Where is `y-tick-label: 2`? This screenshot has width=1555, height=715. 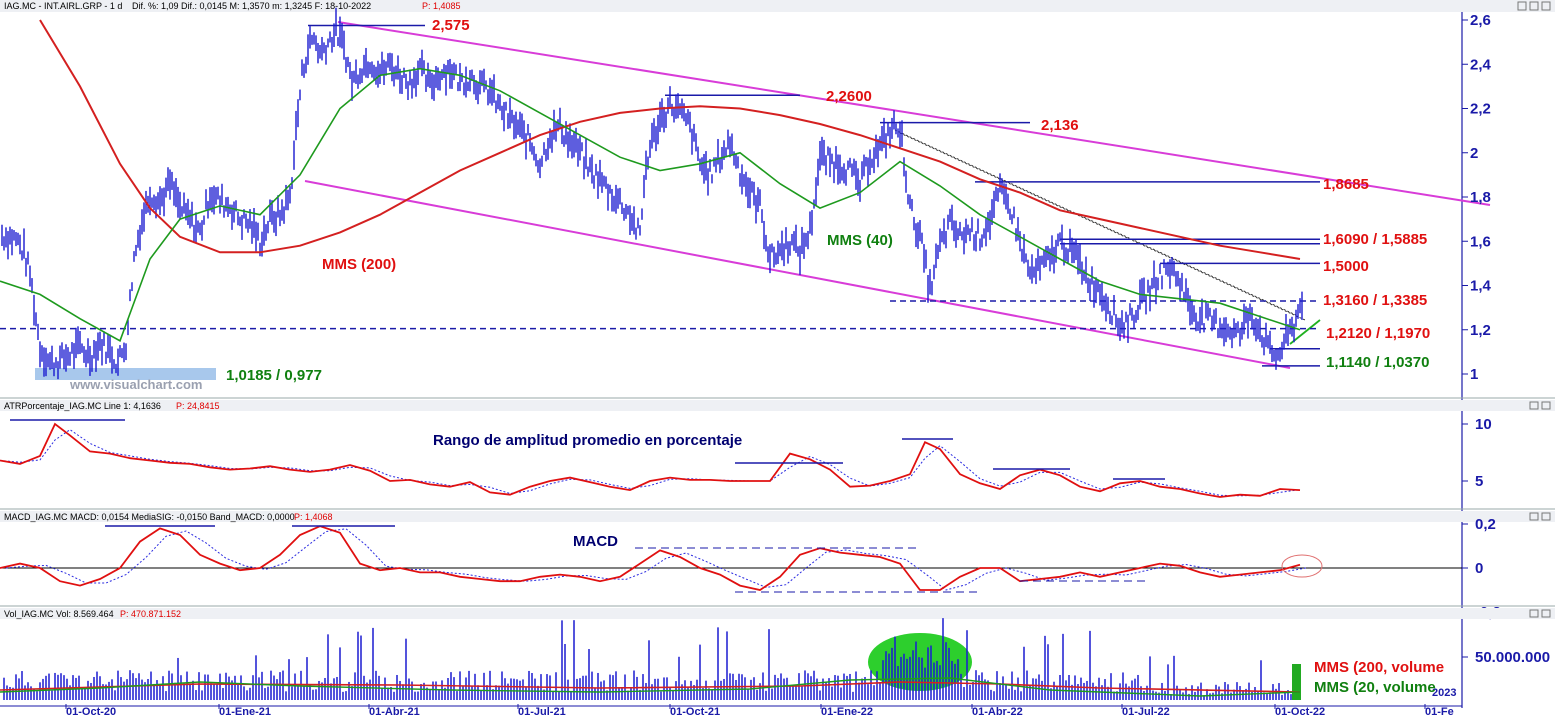
y-tick-label: 2 is located at coordinates (1474, 153).